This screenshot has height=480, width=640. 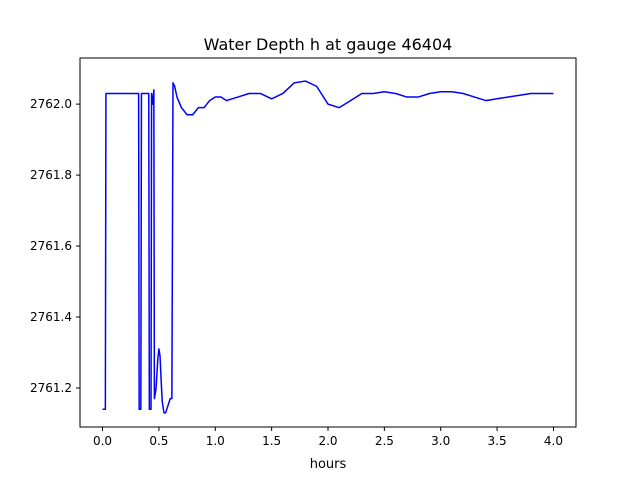 What do you see at coordinates (51, 388) in the screenshot?
I see `y-tick-label: 2761.2` at bounding box center [51, 388].